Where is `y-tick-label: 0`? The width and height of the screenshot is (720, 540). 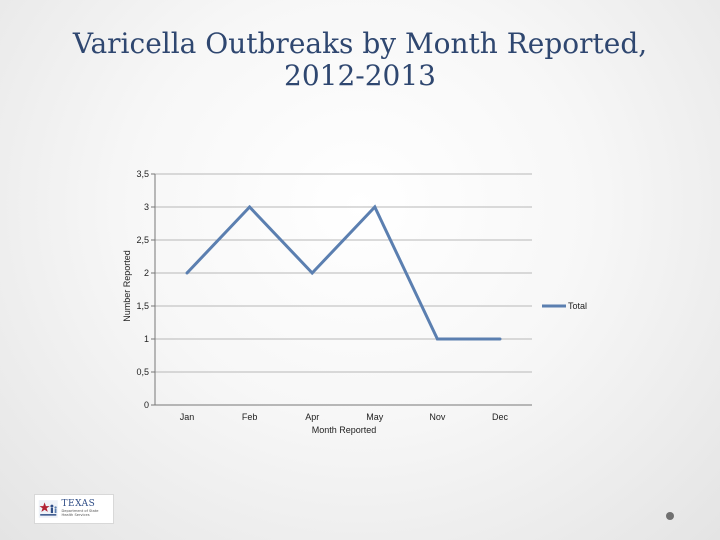 y-tick-label: 0 is located at coordinates (146, 405).